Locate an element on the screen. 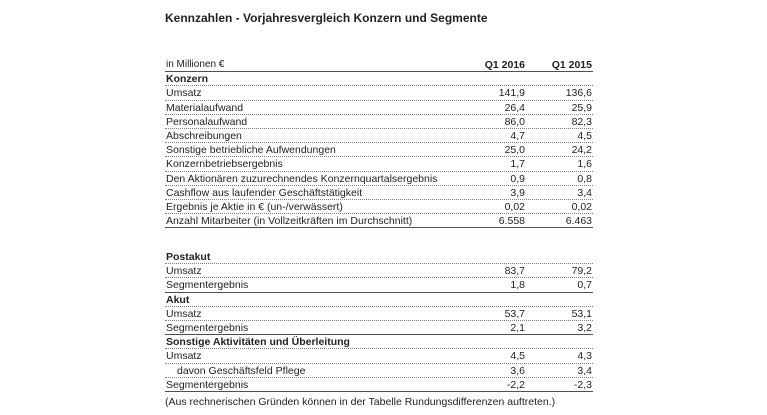 This screenshot has height=415, width=767. table-row: Segmentergebnis -2,2 -2,3 is located at coordinates (379, 385).